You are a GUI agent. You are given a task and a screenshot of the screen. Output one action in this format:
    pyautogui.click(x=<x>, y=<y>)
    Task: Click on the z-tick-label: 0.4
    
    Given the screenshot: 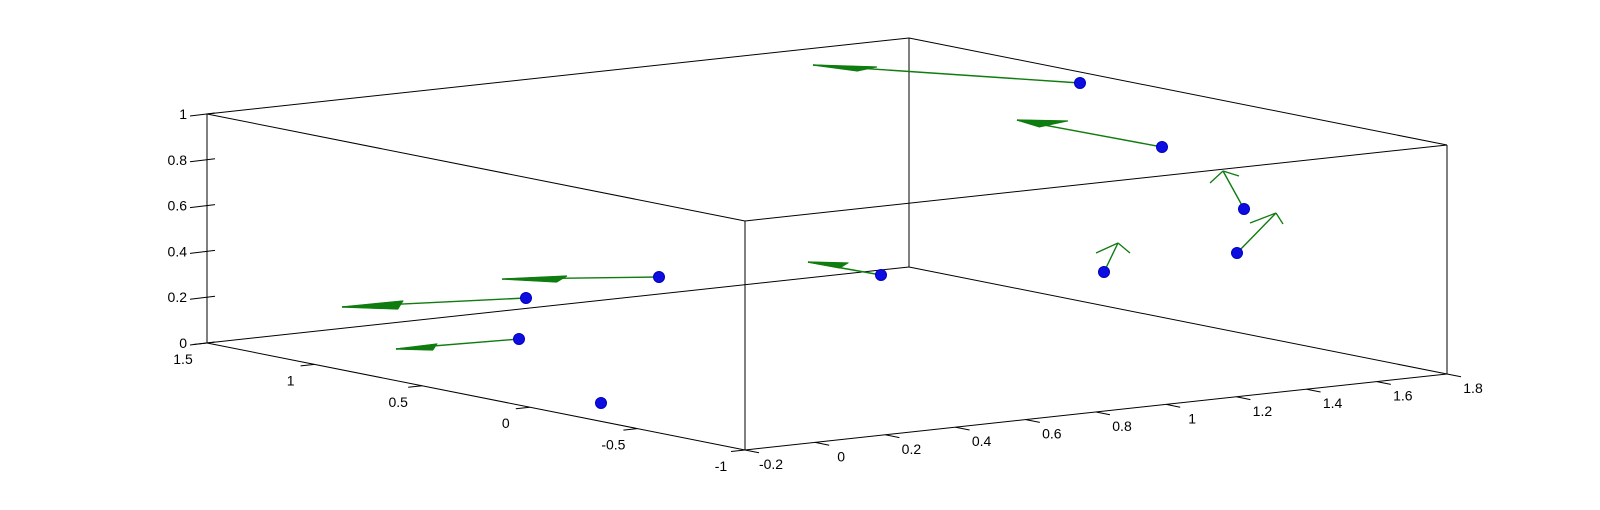 What is the action you would take?
    pyautogui.click(x=178, y=251)
    